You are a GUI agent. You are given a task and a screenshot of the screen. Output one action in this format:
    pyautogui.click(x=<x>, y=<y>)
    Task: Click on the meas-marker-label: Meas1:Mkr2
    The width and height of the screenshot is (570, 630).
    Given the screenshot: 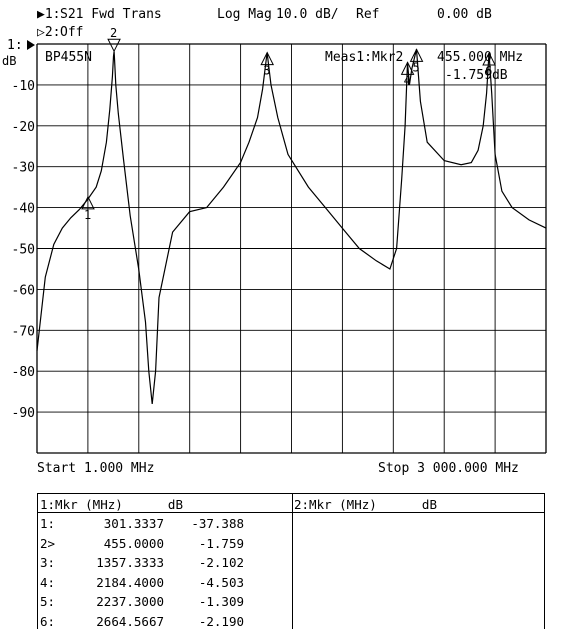 What is the action you would take?
    pyautogui.click(x=364, y=57)
    